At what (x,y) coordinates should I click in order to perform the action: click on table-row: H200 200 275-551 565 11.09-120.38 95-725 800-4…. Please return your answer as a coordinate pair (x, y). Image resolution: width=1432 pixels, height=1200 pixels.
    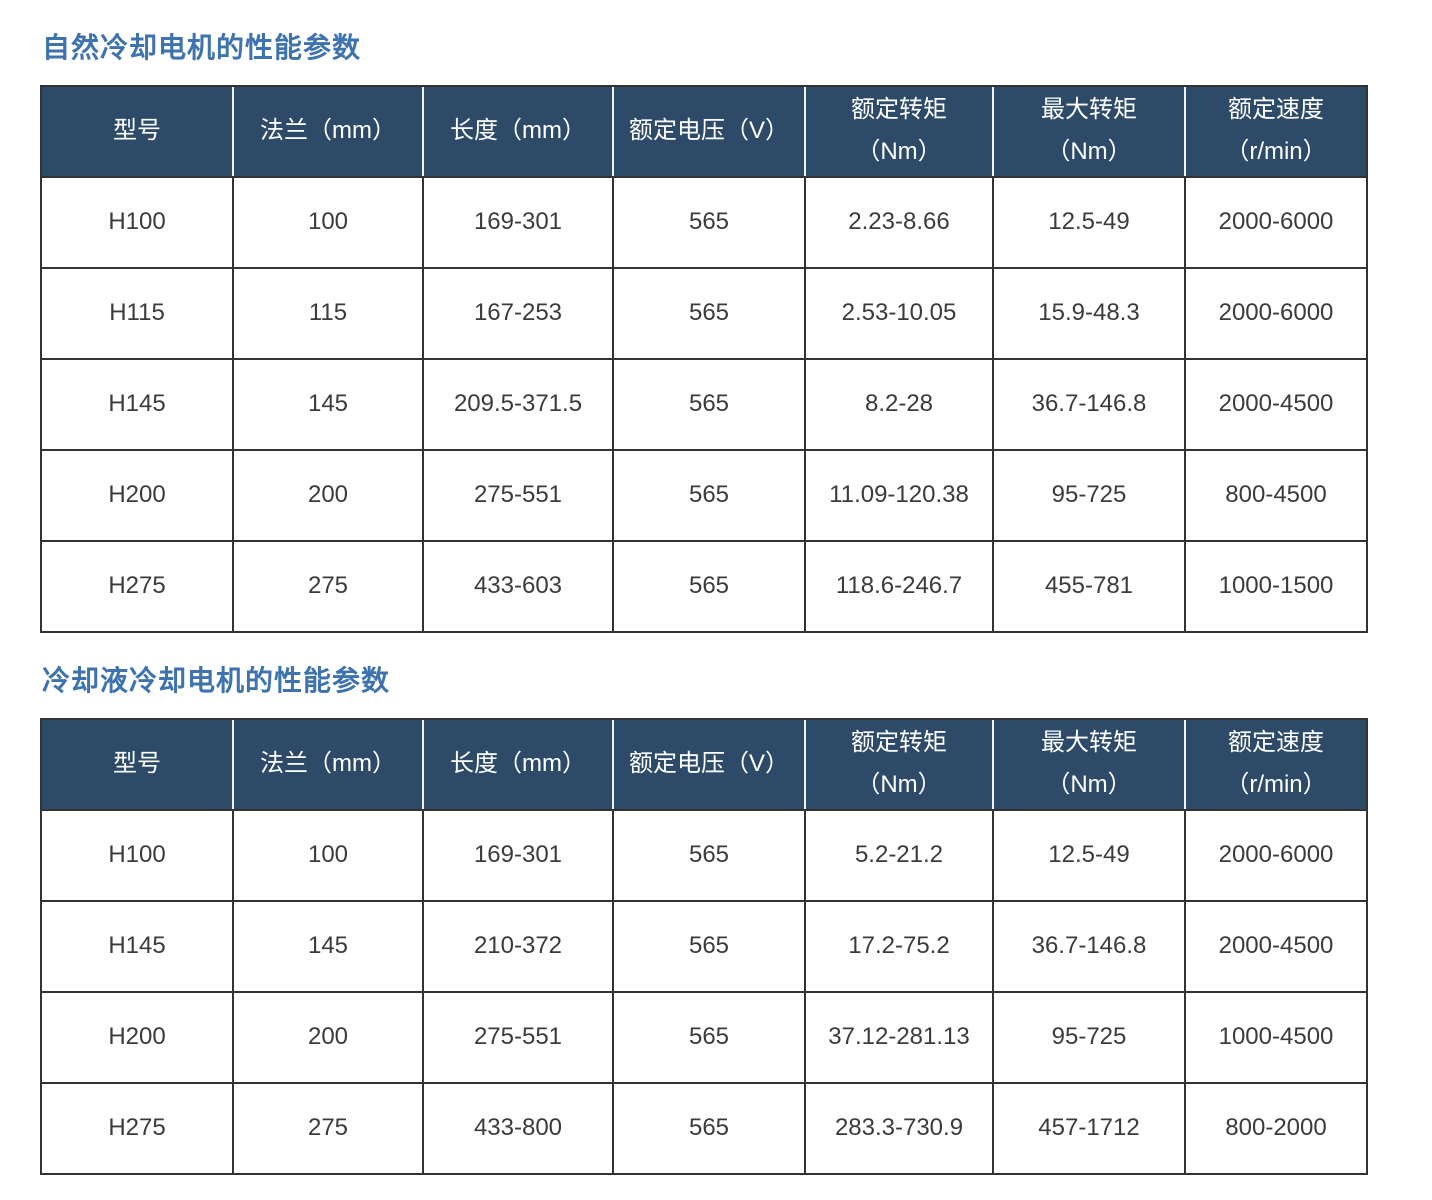
    Looking at the image, I should click on (704, 495).